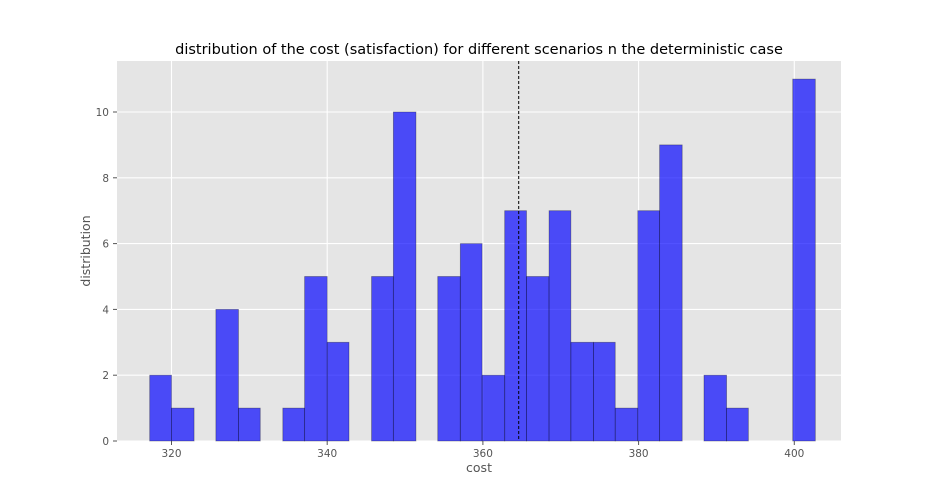  I want to click on x-ticks: 320 340 360 380 400, so click(482, 450).